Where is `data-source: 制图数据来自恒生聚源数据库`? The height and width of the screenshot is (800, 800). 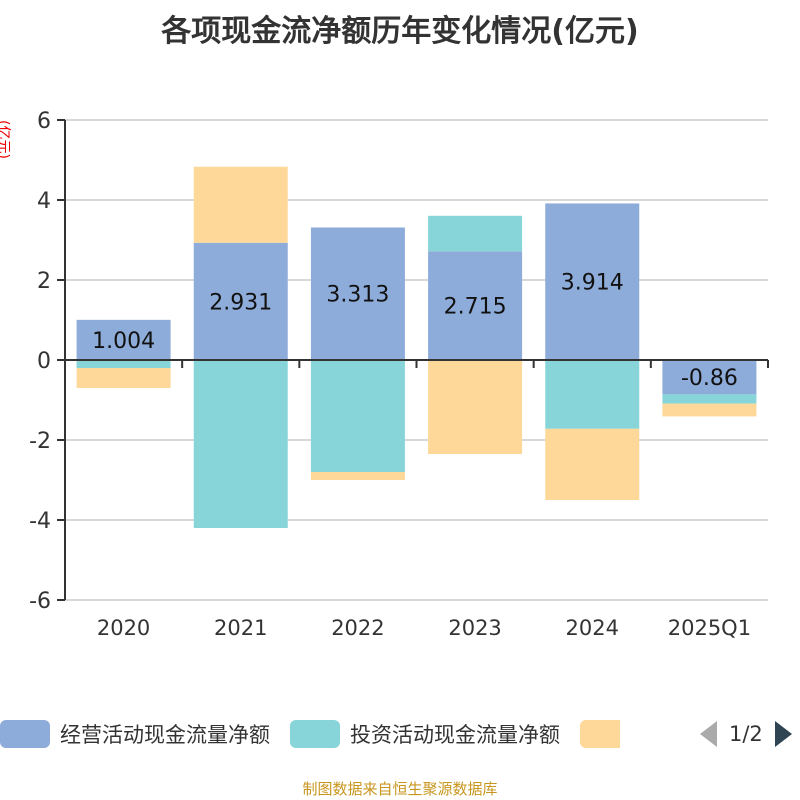
data-source: 制图数据来自恒生聚源数据库 is located at coordinates (400, 789).